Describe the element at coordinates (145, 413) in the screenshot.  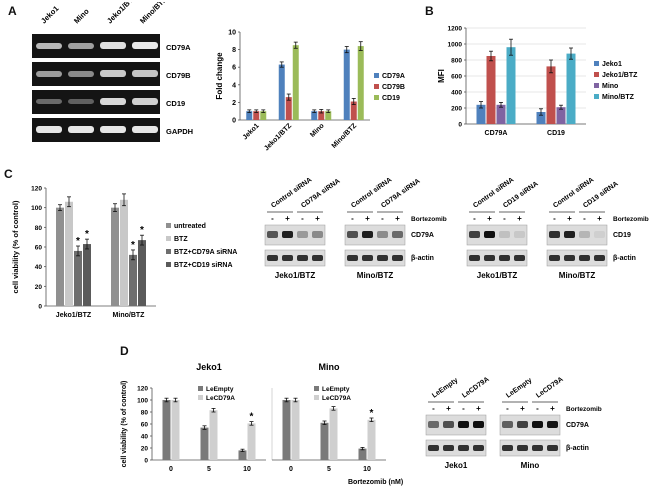
I see `y-tick-label: 80` at that location.